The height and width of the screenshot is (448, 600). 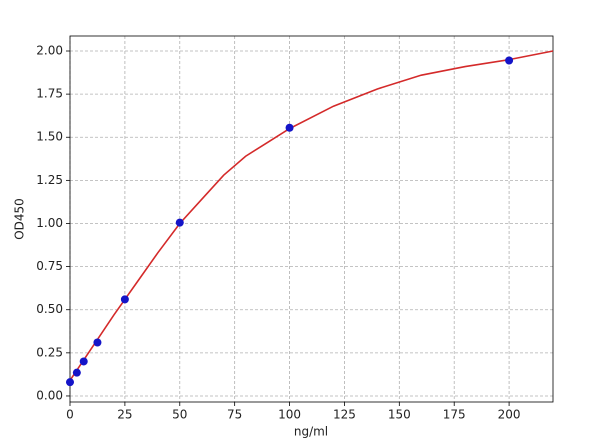 What do you see at coordinates (344, 415) in the screenshot?
I see `x-tick-label: 125` at bounding box center [344, 415].